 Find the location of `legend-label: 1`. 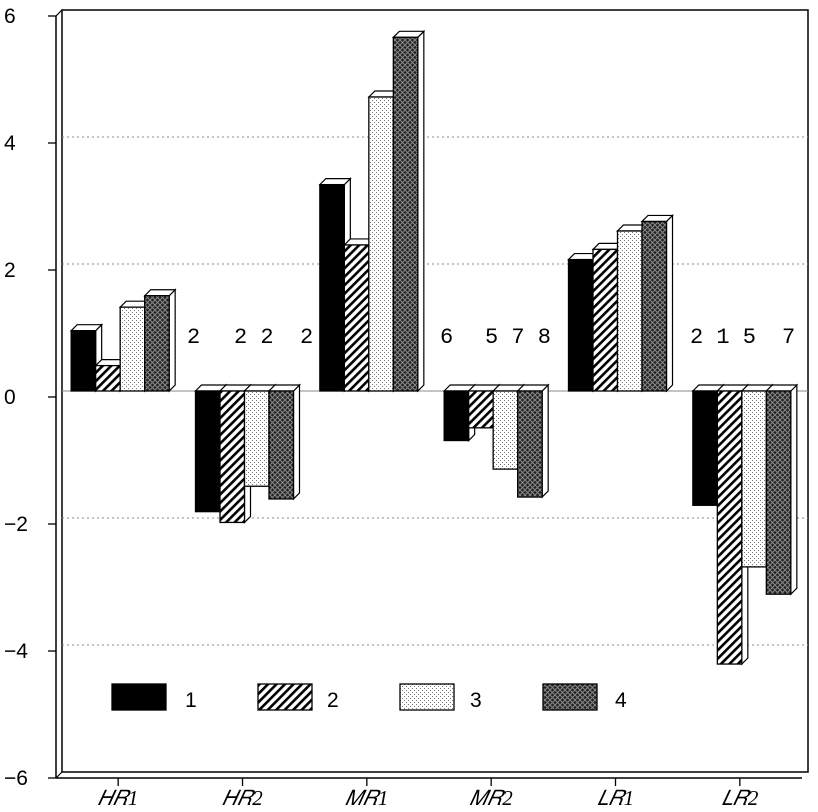

legend-label: 1 is located at coordinates (191, 700).